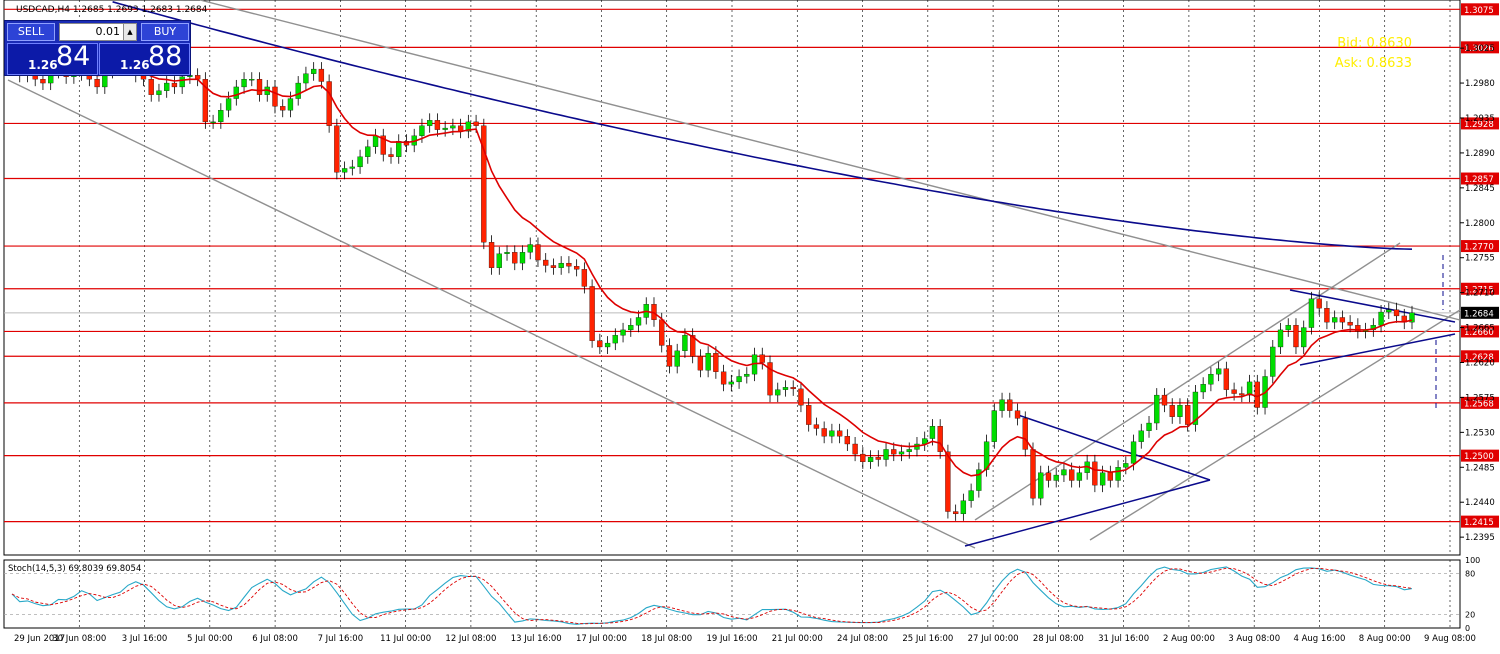 The image size is (1500, 654). What do you see at coordinates (1472, 560) in the screenshot?
I see `stoch-tick-label: 100` at bounding box center [1472, 560].